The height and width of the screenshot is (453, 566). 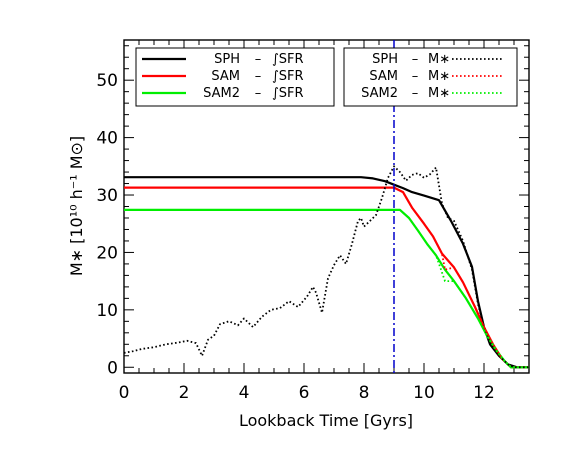 I want to click on legend-right-box, so click(x=430, y=77).